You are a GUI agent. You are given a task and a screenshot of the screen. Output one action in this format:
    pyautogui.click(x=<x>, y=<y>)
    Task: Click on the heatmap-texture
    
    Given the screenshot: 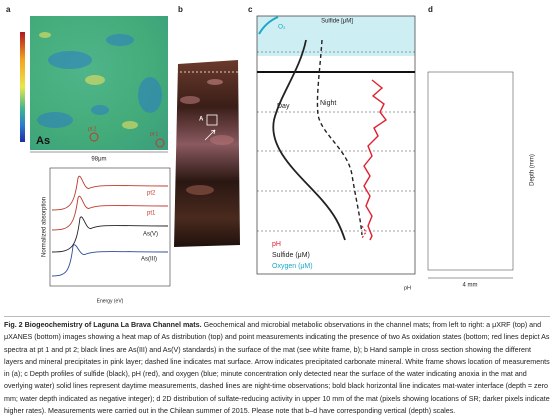 What is the action you would take?
    pyautogui.click(x=99, y=81)
    